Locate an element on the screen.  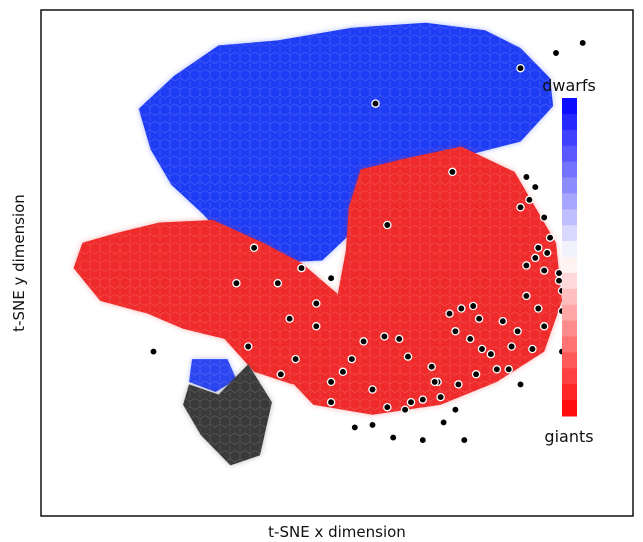
x-axis-label: t-SNE x dimension is located at coordinates (337, 532).